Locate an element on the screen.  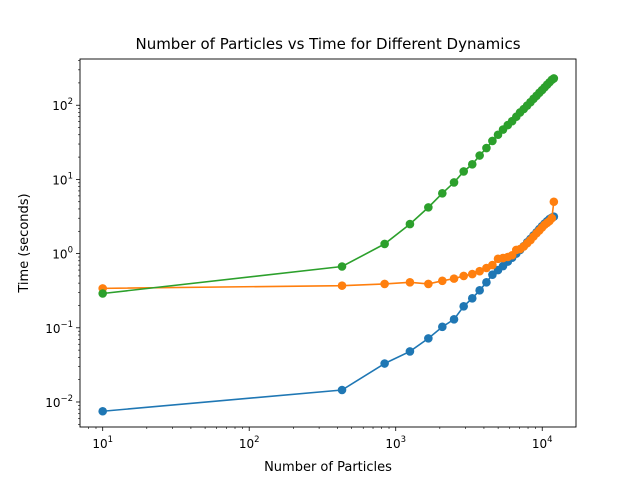
y-tick-label: 10⁻¹ is located at coordinates (59, 328).